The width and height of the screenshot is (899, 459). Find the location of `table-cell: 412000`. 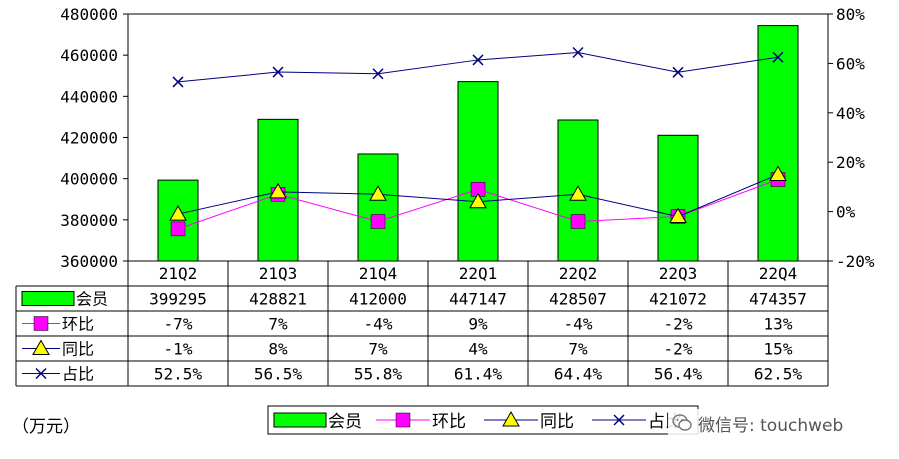

table-cell: 412000 is located at coordinates (378, 299).